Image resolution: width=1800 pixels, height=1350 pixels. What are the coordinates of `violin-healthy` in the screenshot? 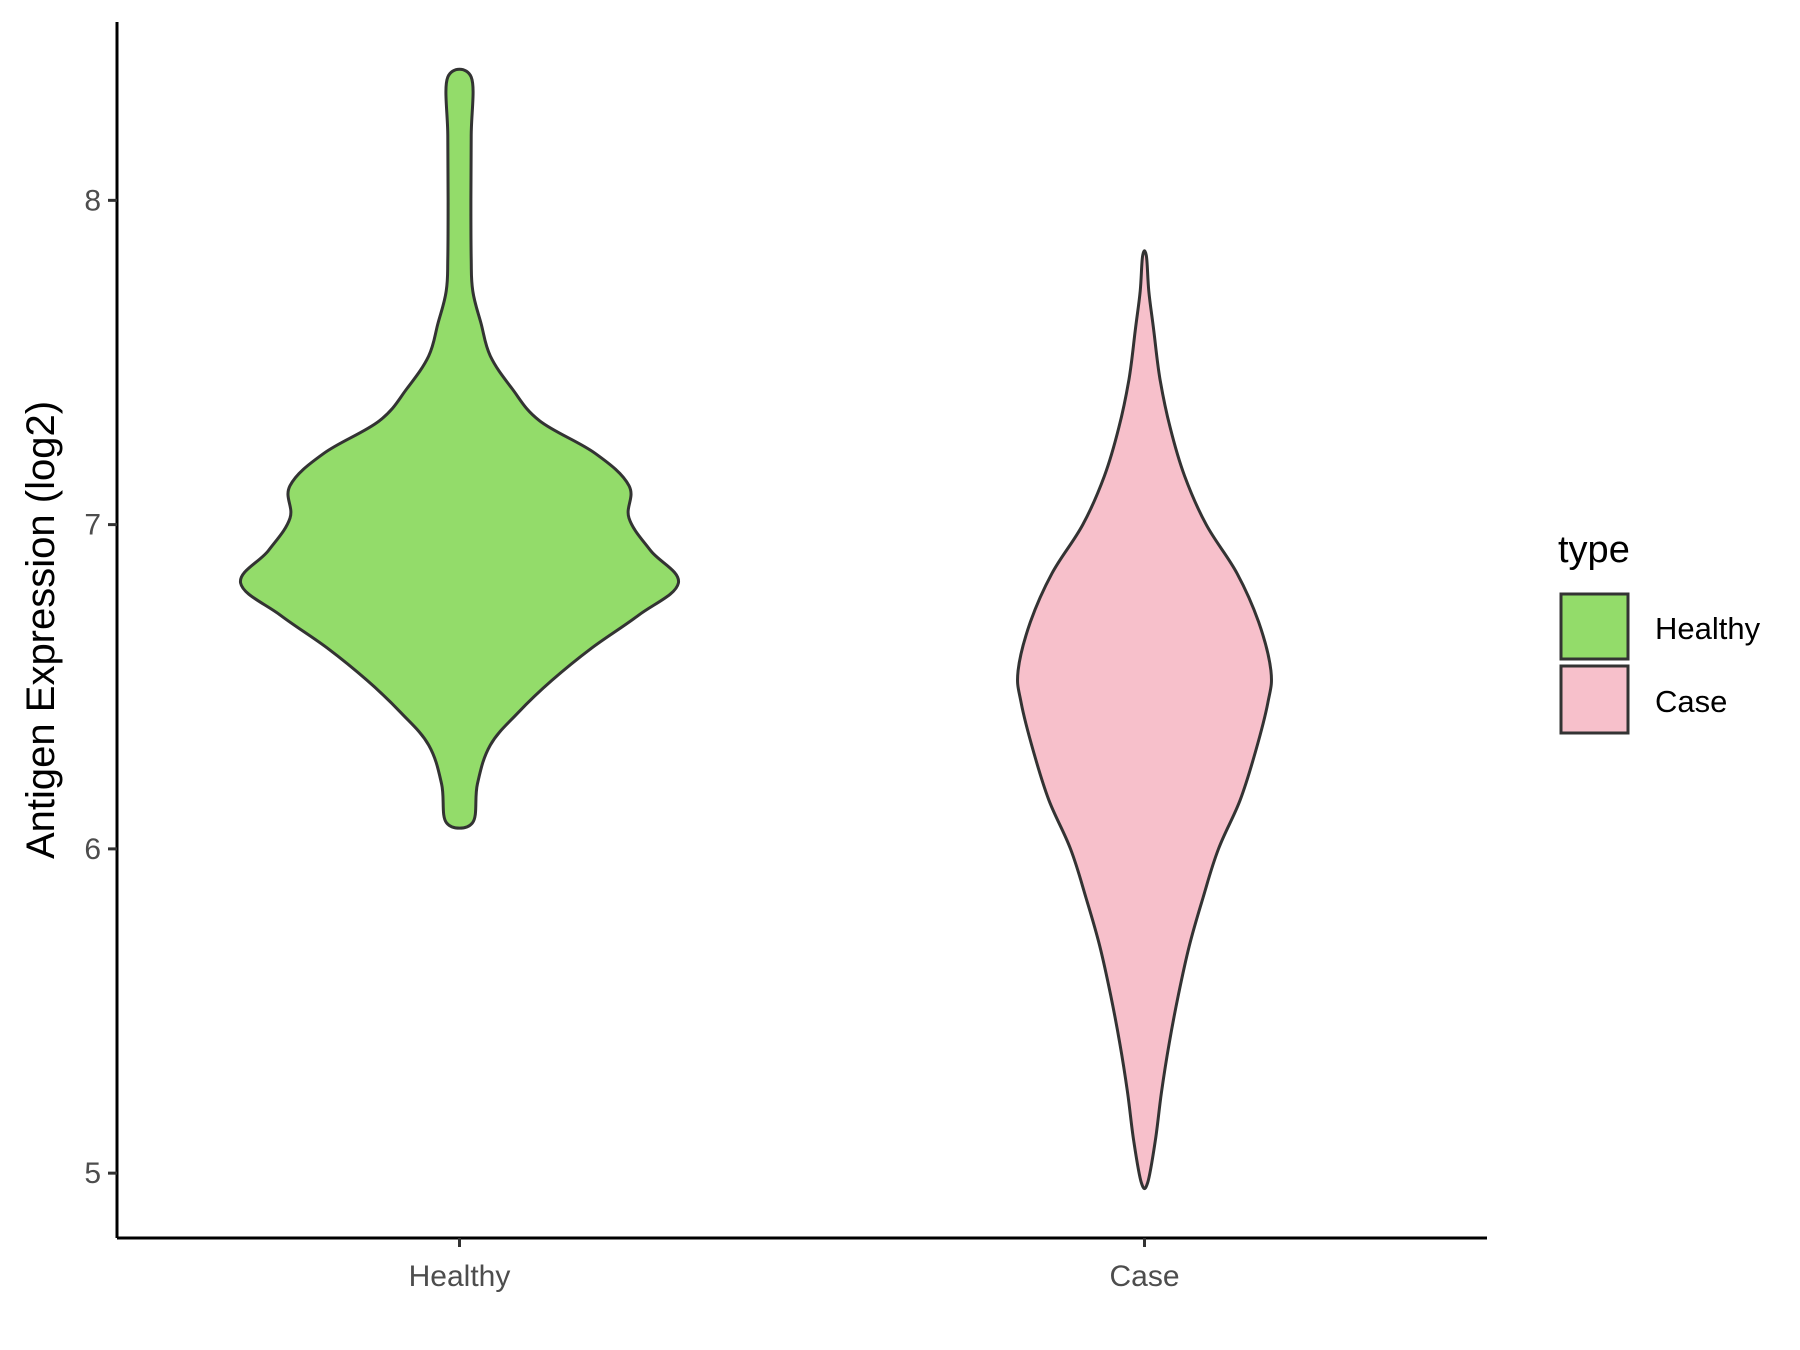 It's located at (459, 448).